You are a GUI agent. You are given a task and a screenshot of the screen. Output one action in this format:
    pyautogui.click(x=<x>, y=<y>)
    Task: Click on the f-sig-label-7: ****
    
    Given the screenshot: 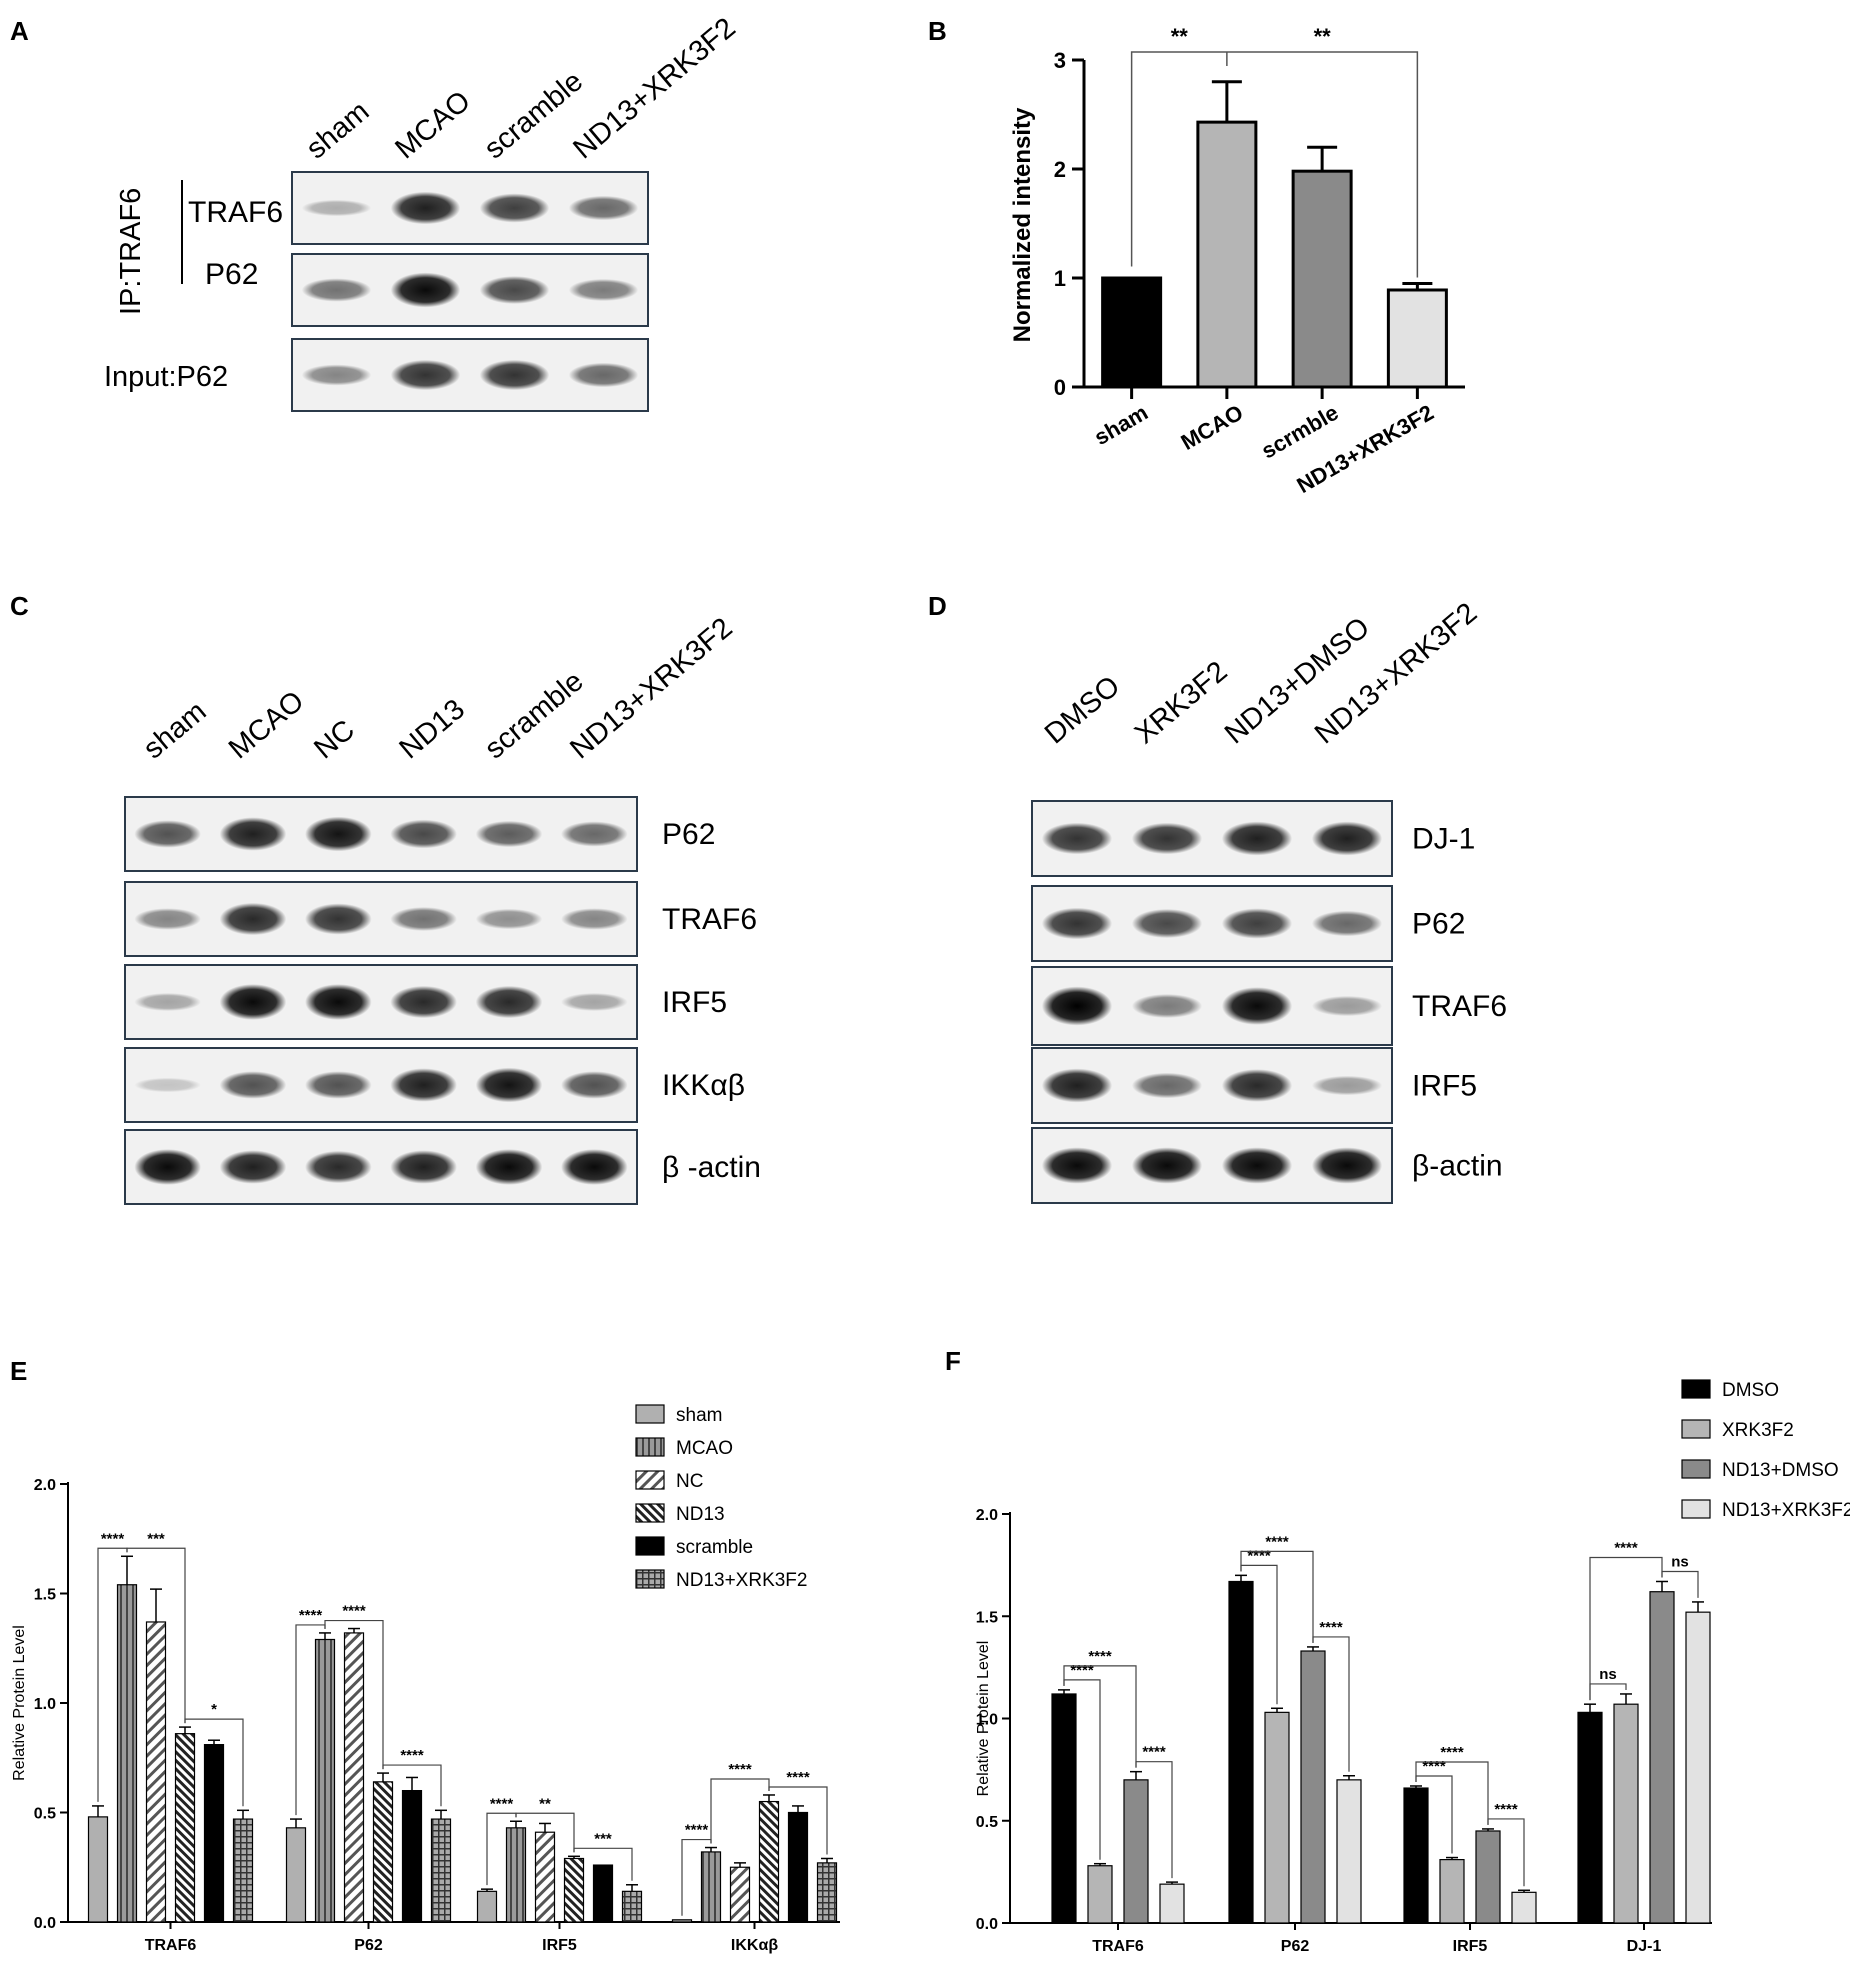 What is the action you would take?
    pyautogui.click(x=1452, y=1752)
    